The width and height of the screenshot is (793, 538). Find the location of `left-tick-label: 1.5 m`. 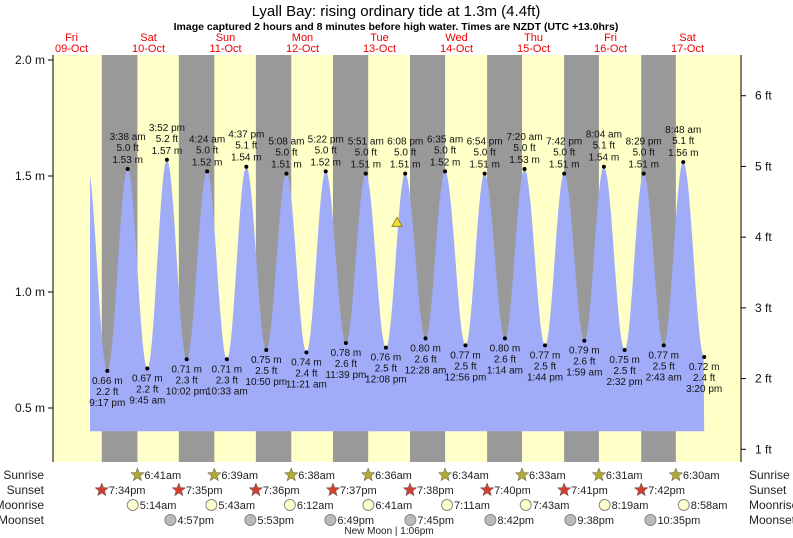

left-tick-label: 1.5 m is located at coordinates (30, 176).